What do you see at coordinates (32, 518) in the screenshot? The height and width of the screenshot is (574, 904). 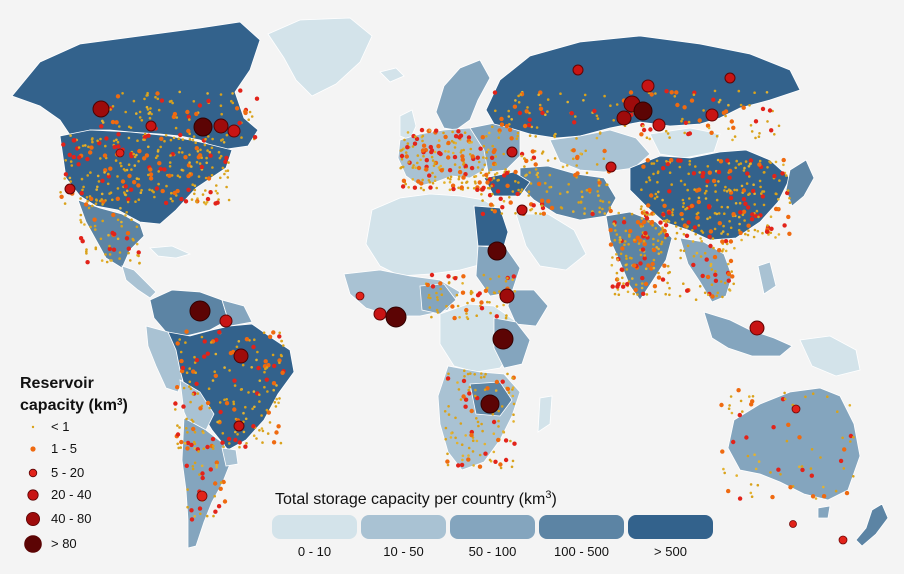 I see `reservoir-legend-swatch` at bounding box center [32, 518].